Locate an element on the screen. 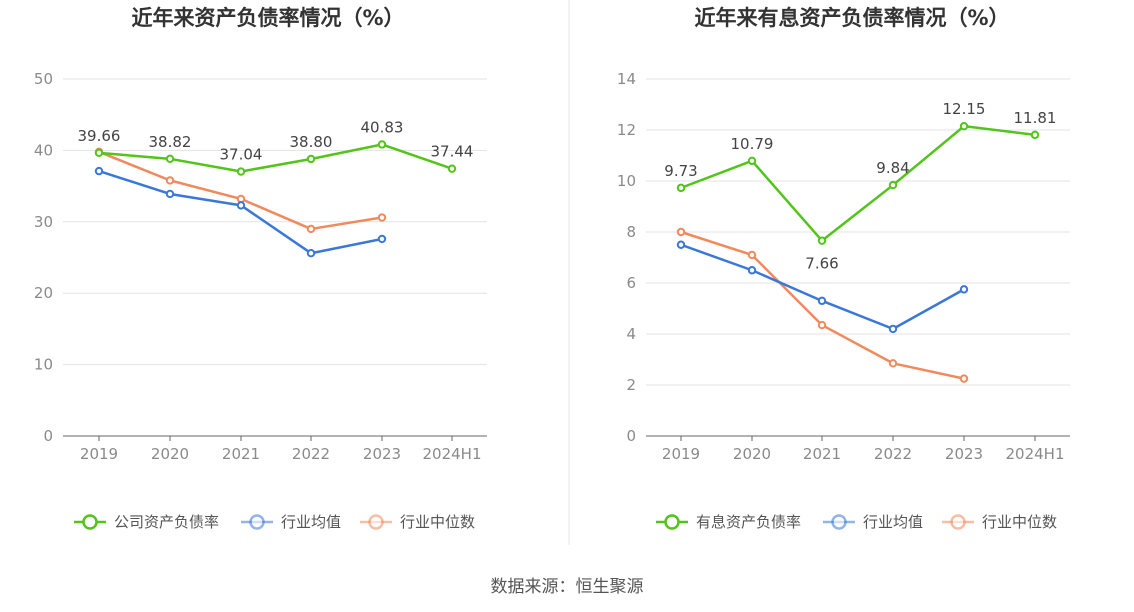 This screenshot has height=612, width=1134. y-tick-label: 40 is located at coordinates (43, 150).